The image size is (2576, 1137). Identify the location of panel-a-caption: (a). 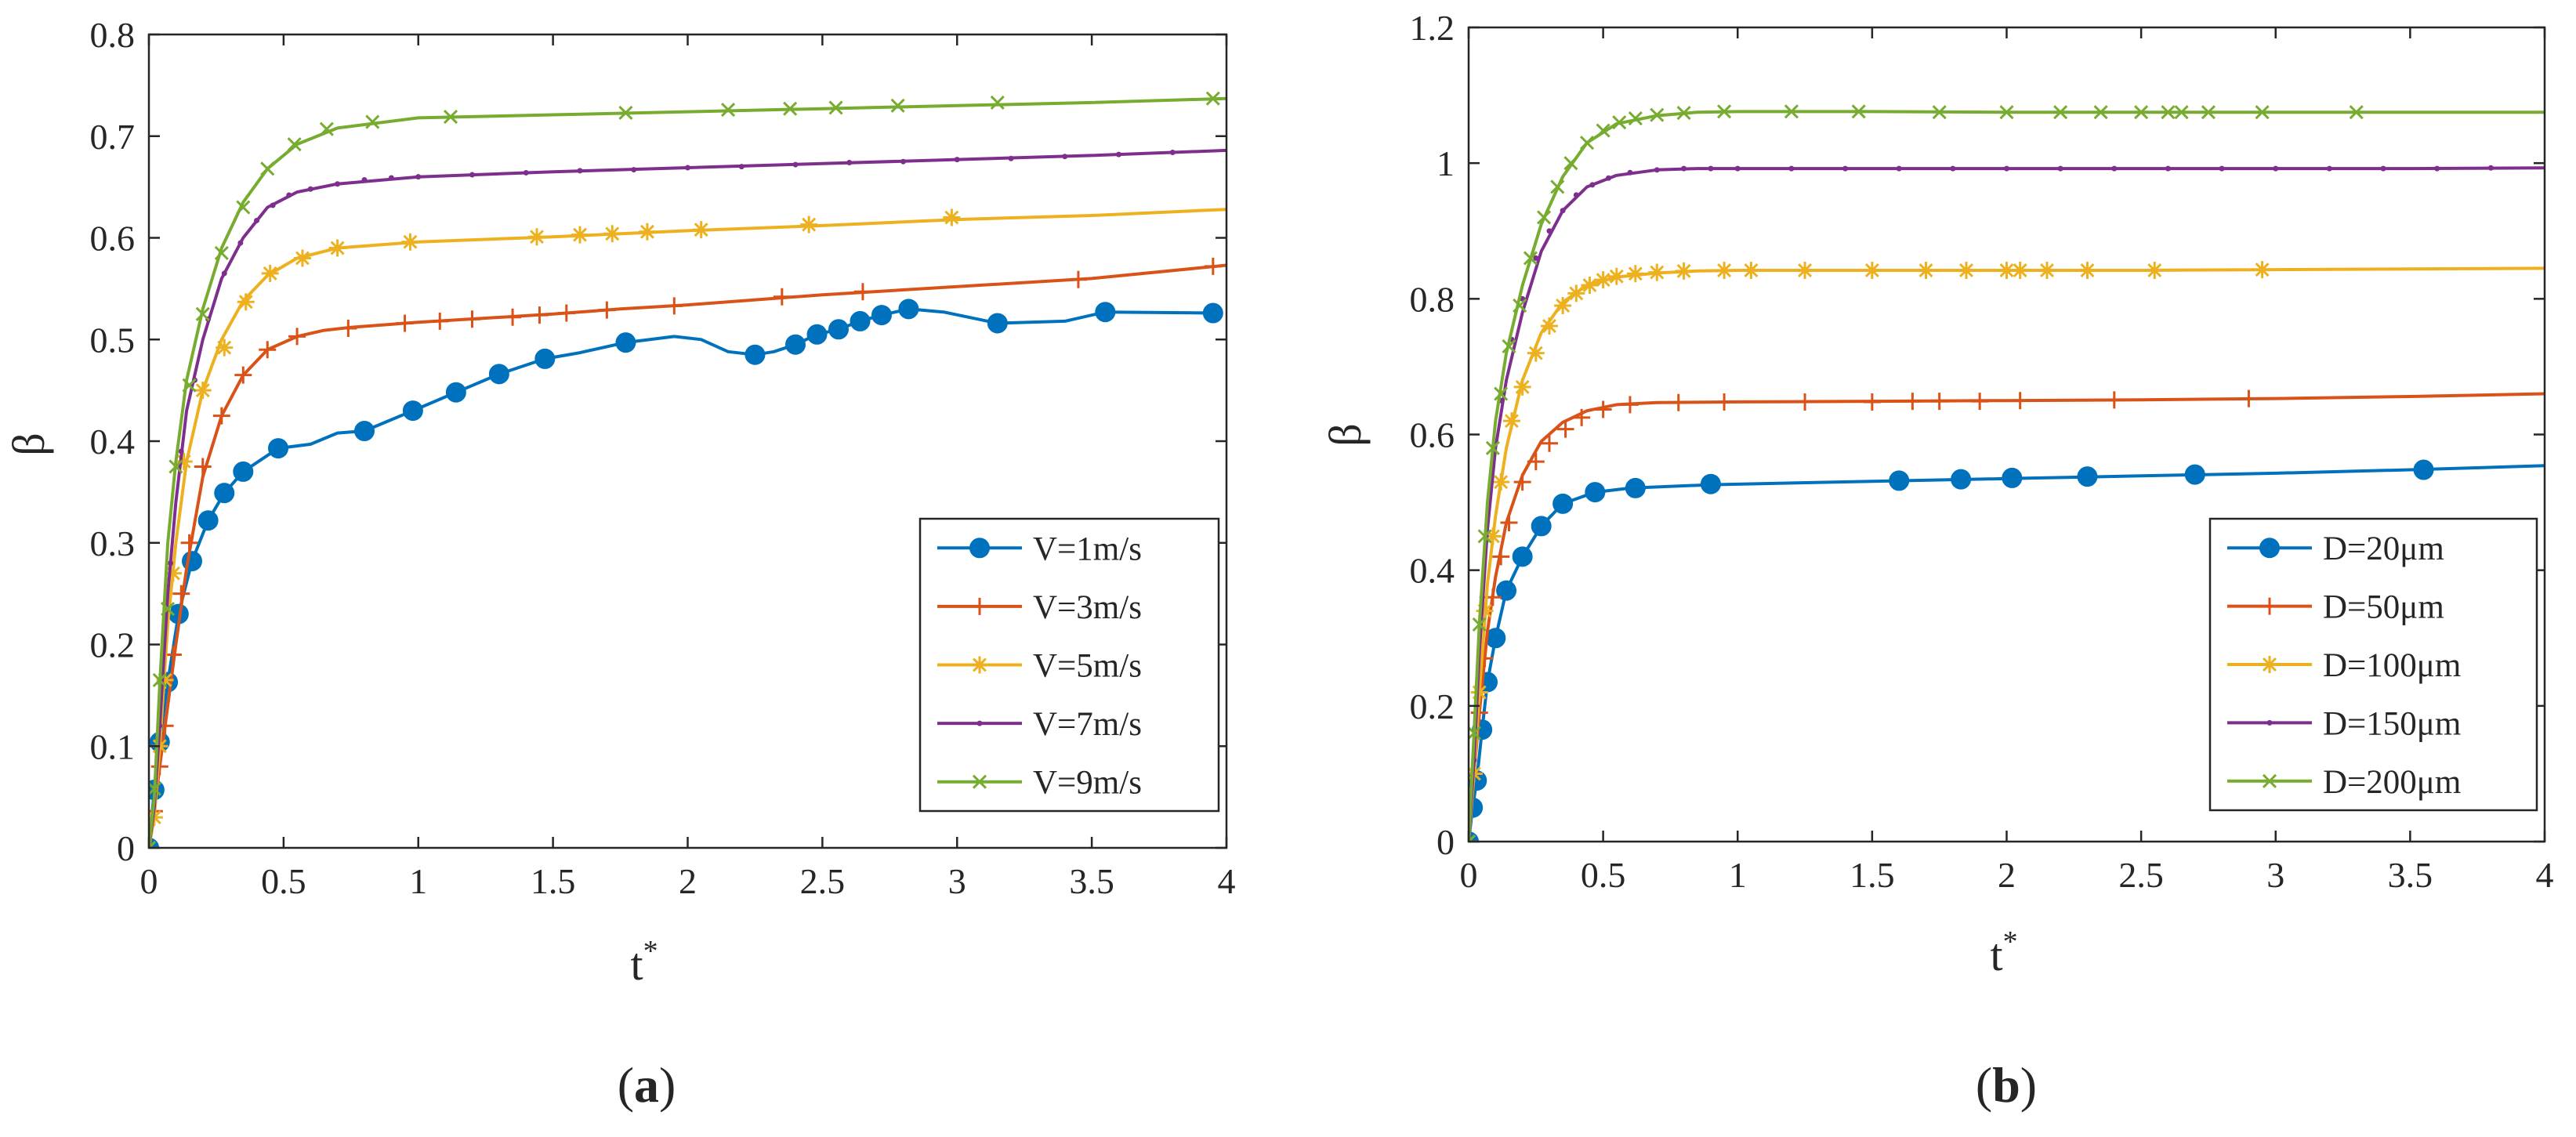
(647, 1085).